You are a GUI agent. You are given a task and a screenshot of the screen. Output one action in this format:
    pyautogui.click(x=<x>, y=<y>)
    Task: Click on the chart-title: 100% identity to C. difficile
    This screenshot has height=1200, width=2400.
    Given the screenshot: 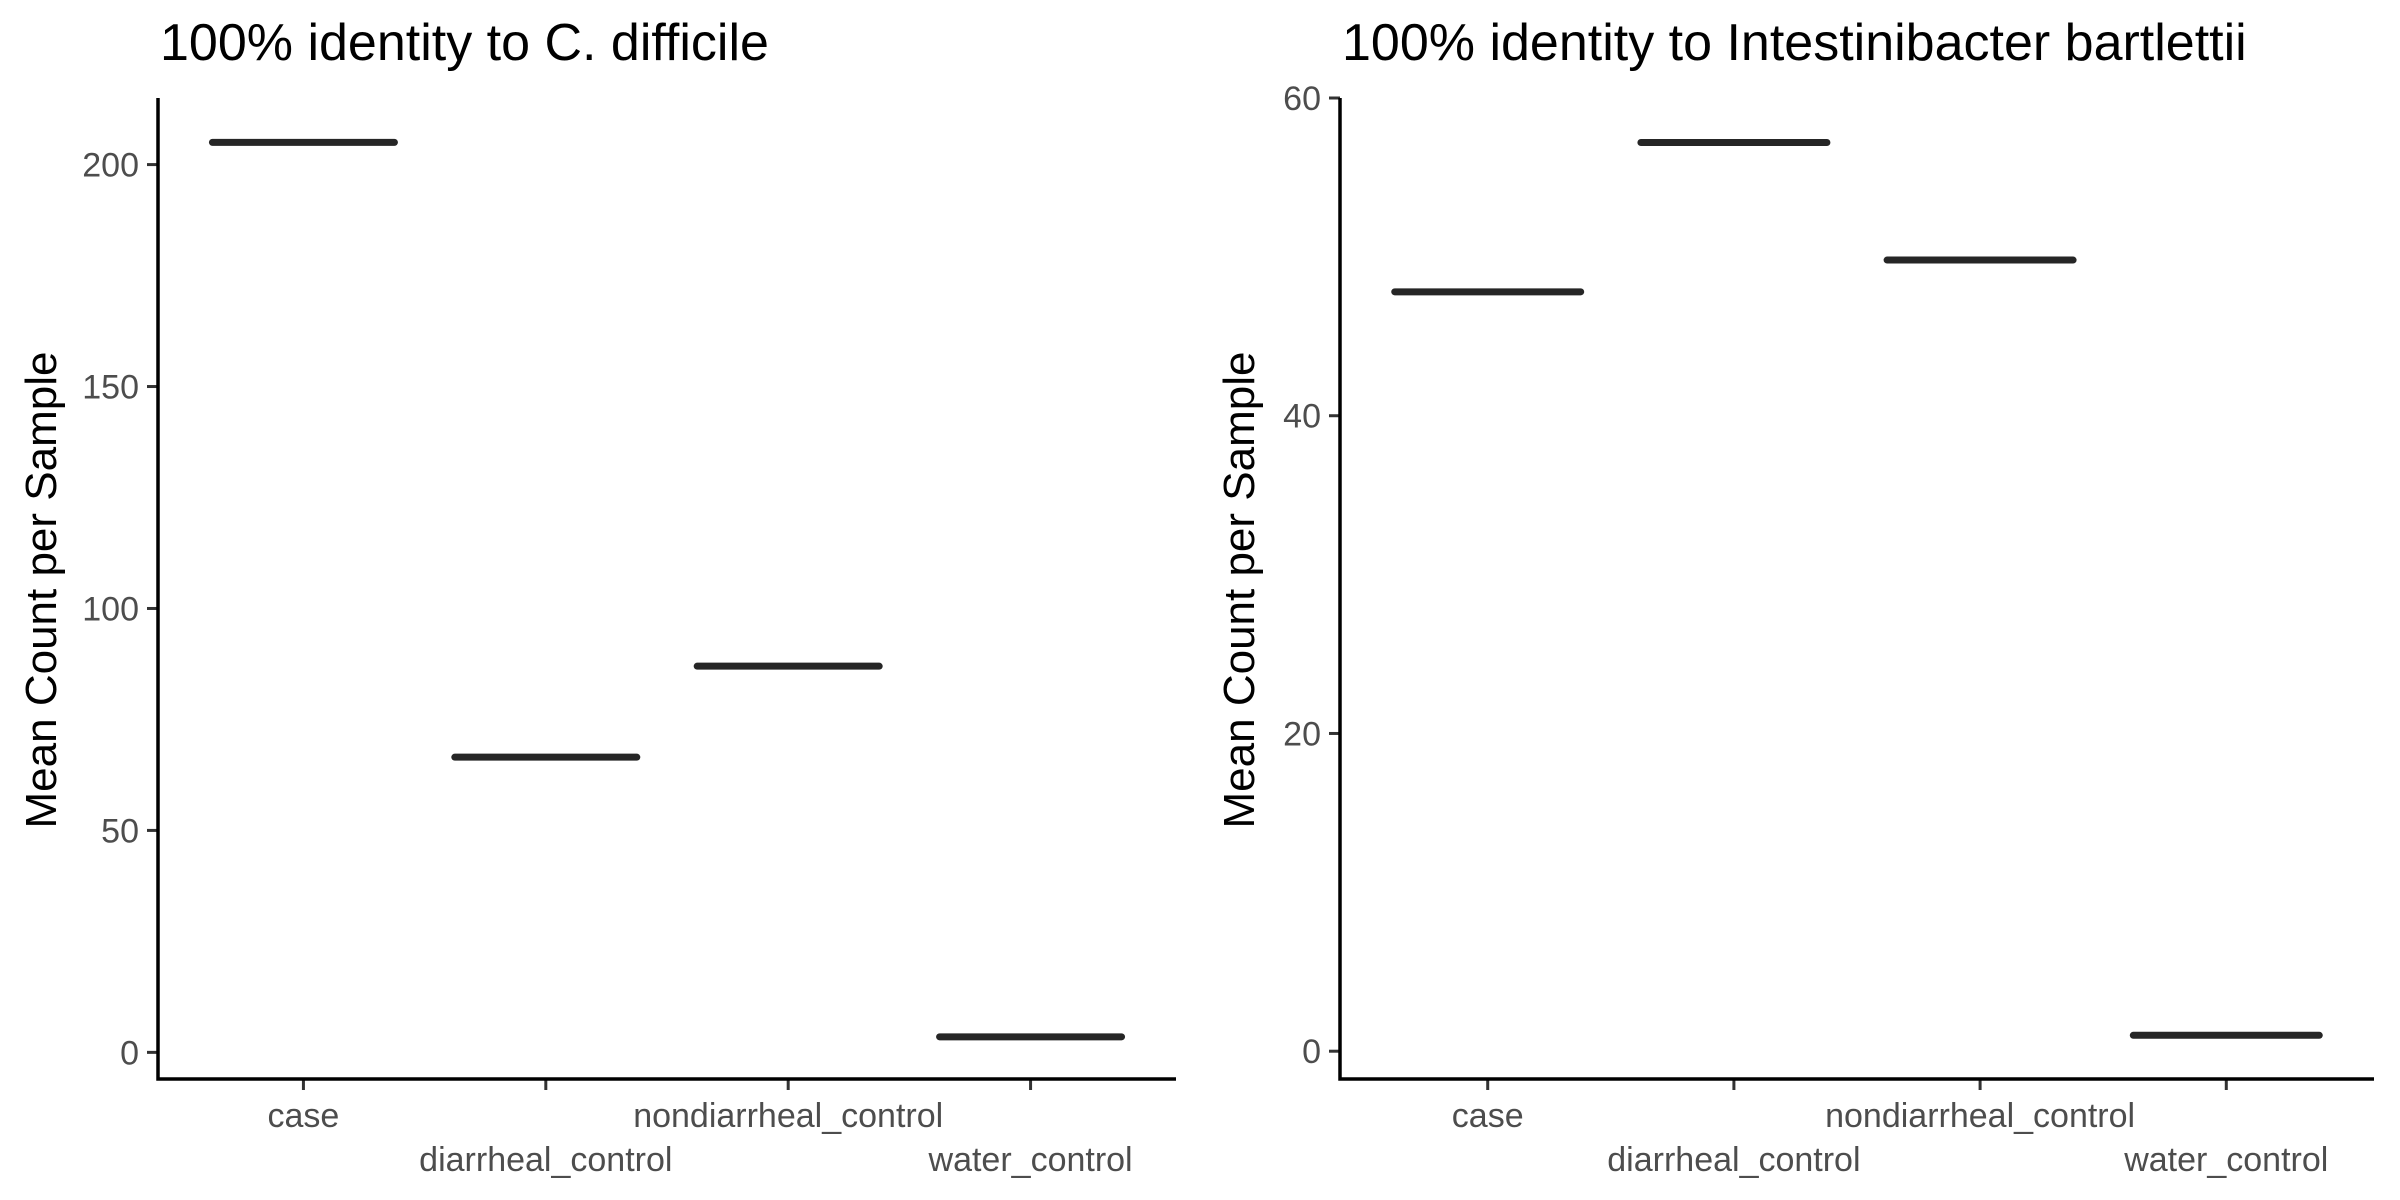 What is the action you would take?
    pyautogui.click(x=464, y=43)
    